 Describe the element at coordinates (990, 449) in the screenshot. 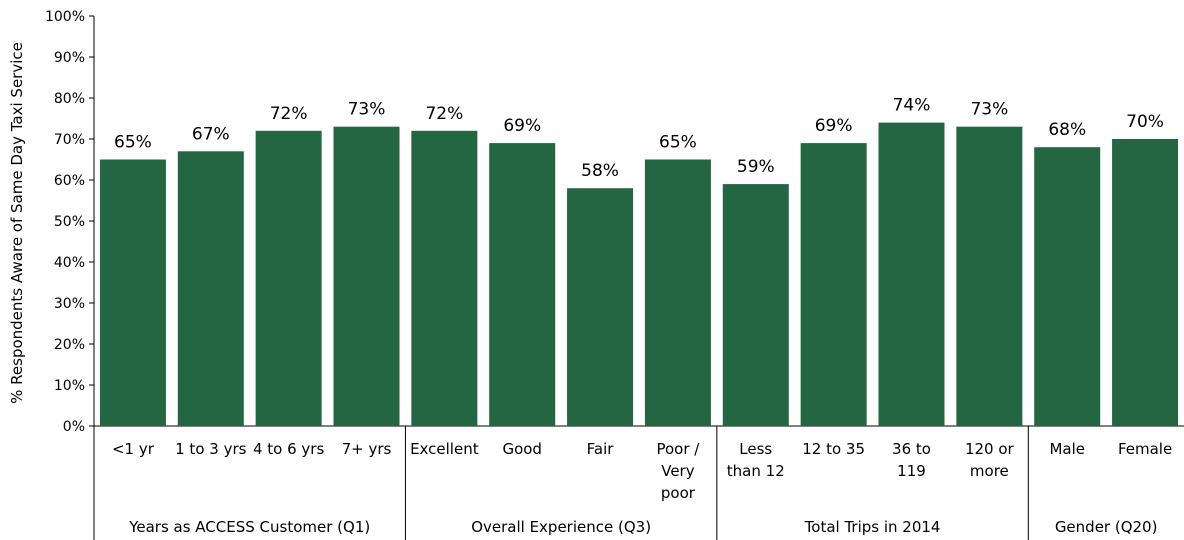

I see `category-label: 120 or` at that location.